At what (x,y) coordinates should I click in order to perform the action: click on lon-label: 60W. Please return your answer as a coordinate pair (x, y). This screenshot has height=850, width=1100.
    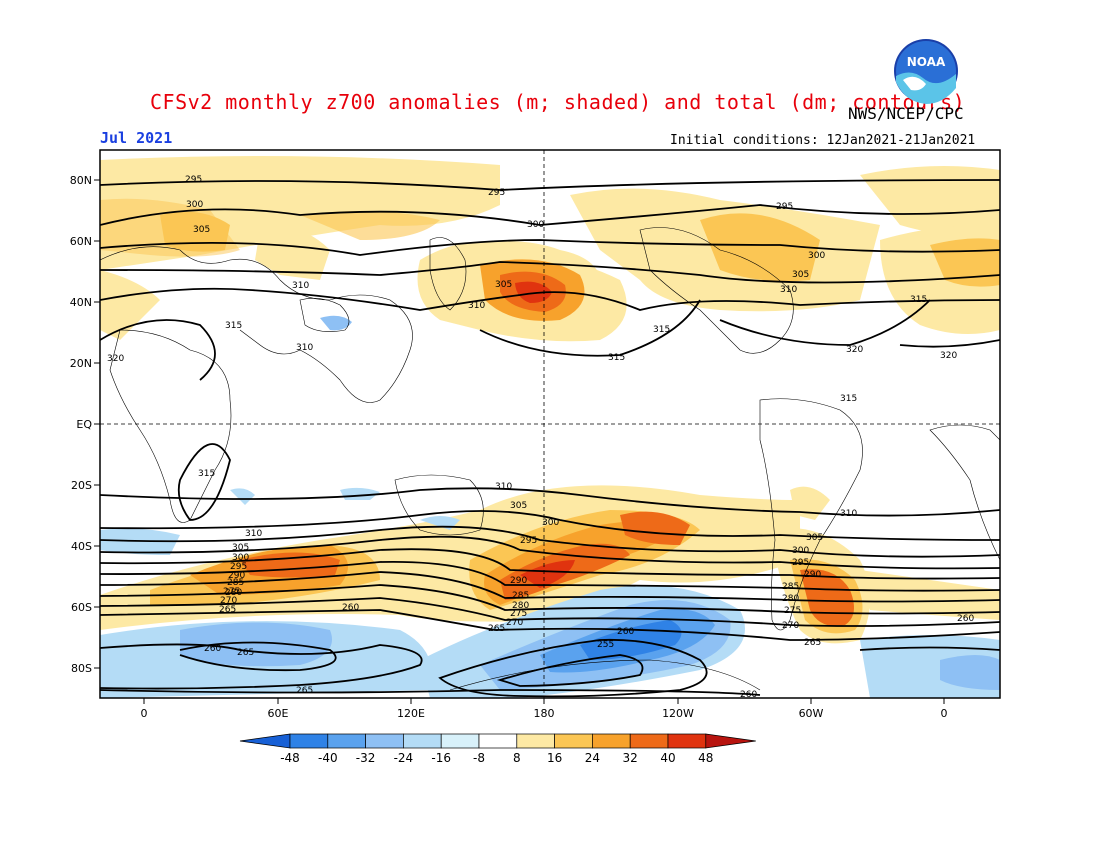
    Looking at the image, I should click on (811, 713).